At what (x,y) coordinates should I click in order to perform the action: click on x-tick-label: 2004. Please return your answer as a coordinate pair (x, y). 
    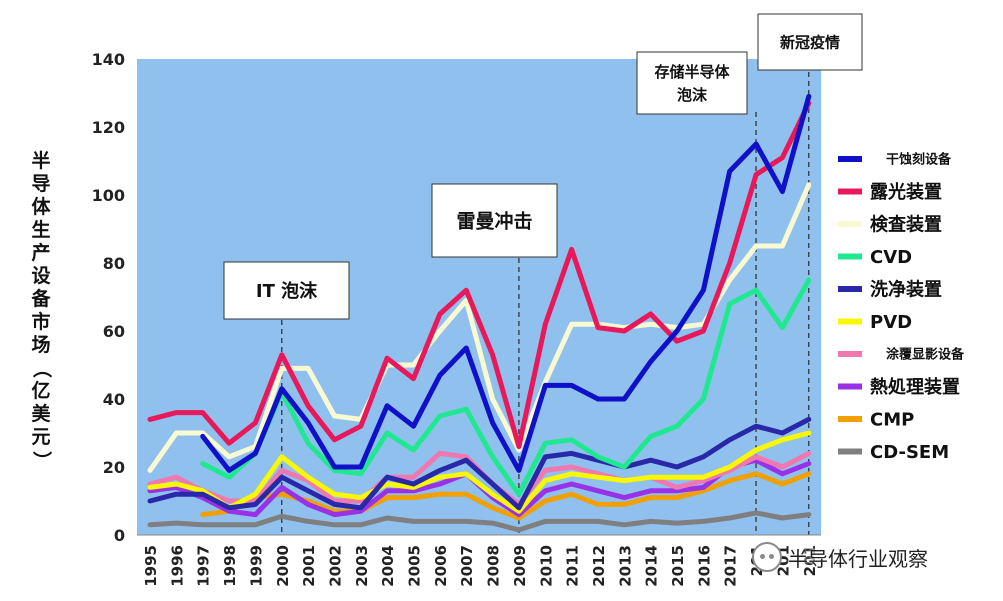
    Looking at the image, I should click on (388, 566).